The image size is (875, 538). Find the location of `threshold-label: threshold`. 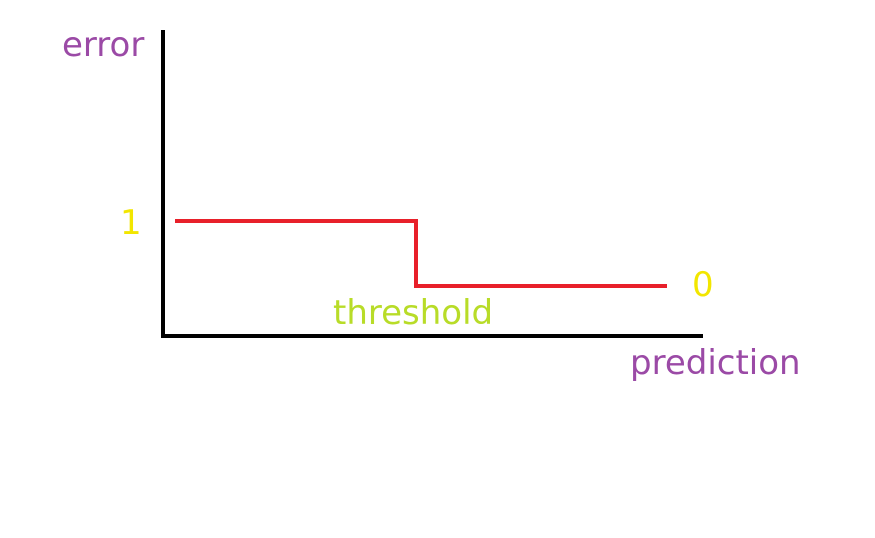

threshold-label: threshold is located at coordinates (413, 313).